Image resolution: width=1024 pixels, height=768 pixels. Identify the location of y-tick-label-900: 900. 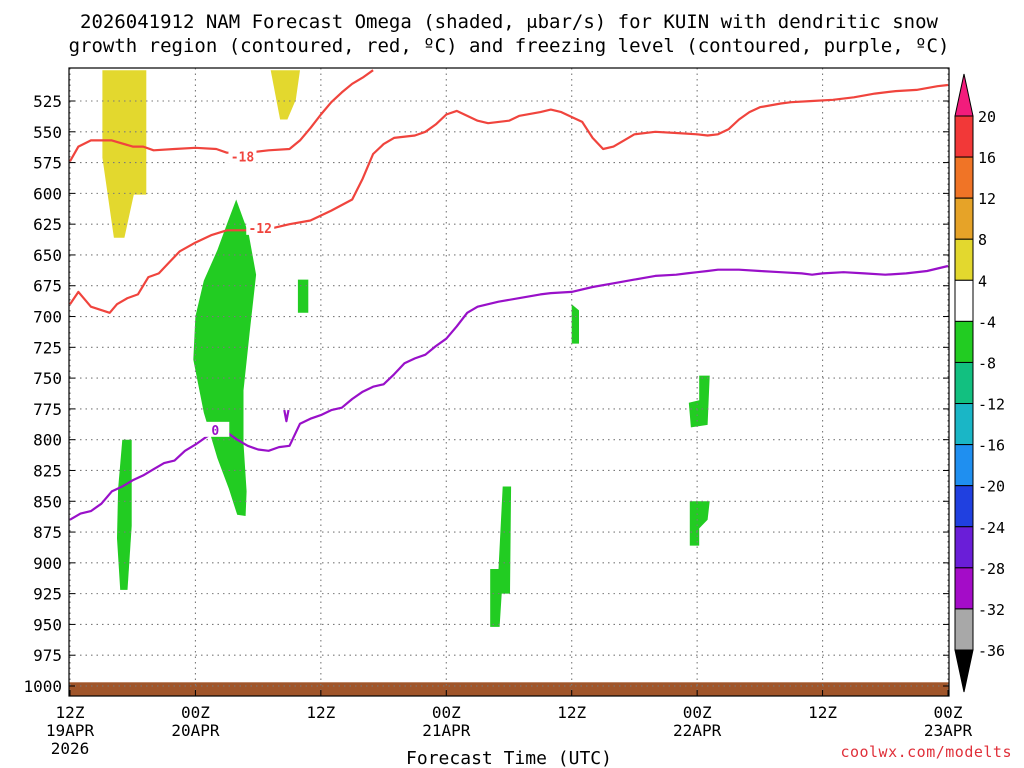
(47, 563).